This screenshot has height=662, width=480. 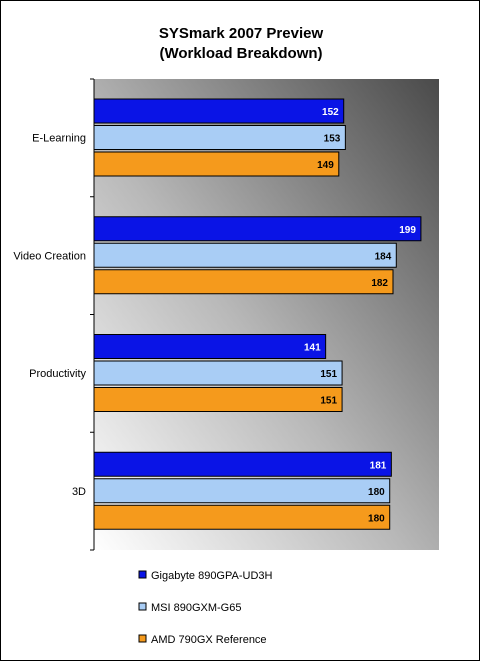 I want to click on data-label: 199, so click(x=407, y=230).